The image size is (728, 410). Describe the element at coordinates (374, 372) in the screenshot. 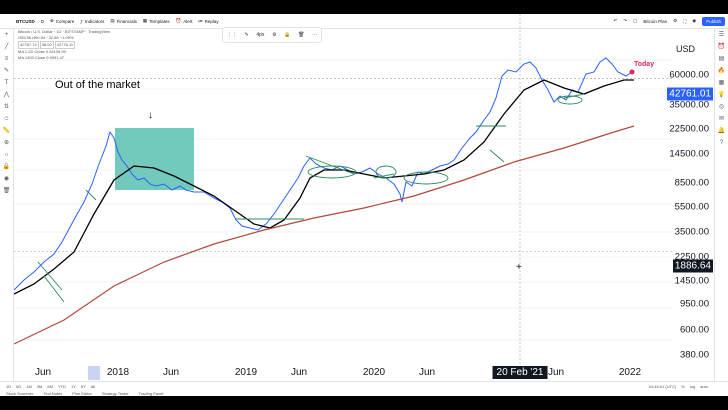

I see `time-tick: 2020` at that location.